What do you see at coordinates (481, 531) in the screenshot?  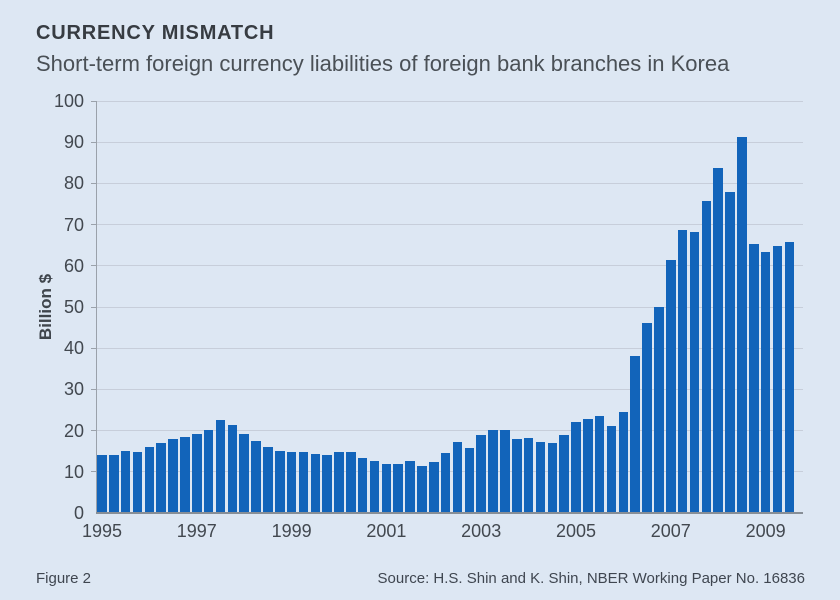 I see `x-tick-label: 2003` at bounding box center [481, 531].